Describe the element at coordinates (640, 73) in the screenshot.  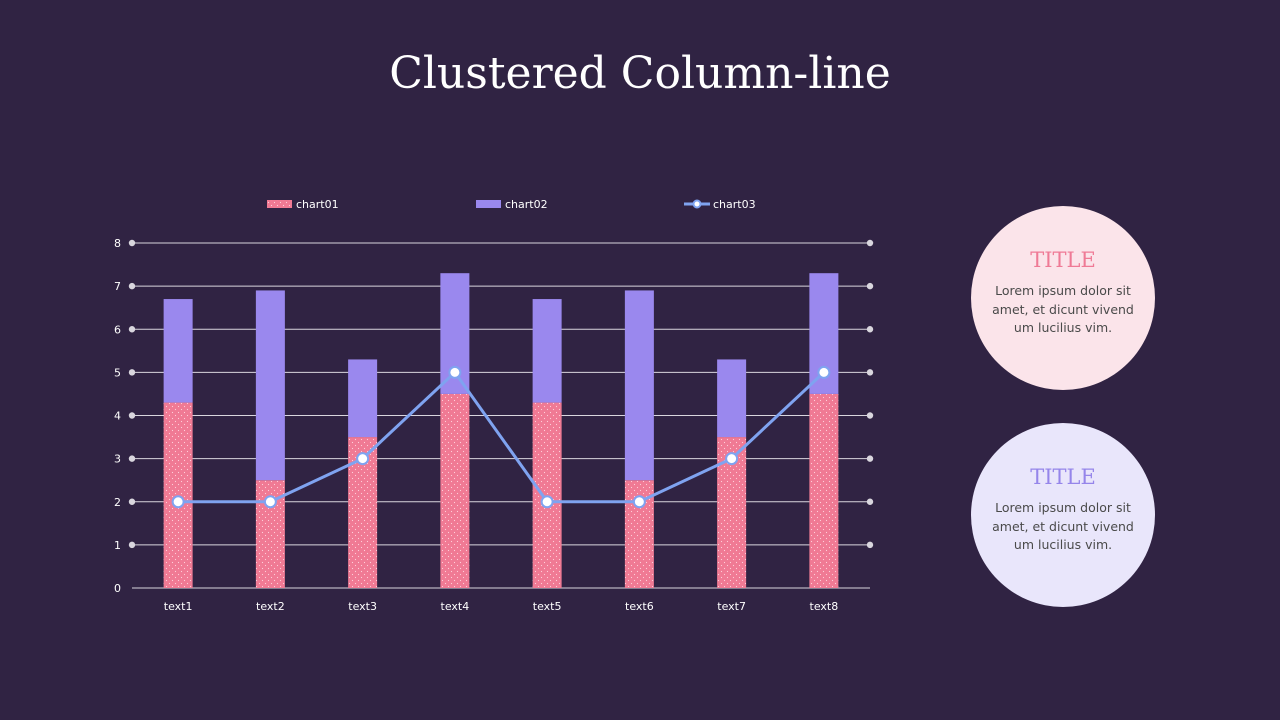
I see `slide-title: Clustered Column-line` at that location.